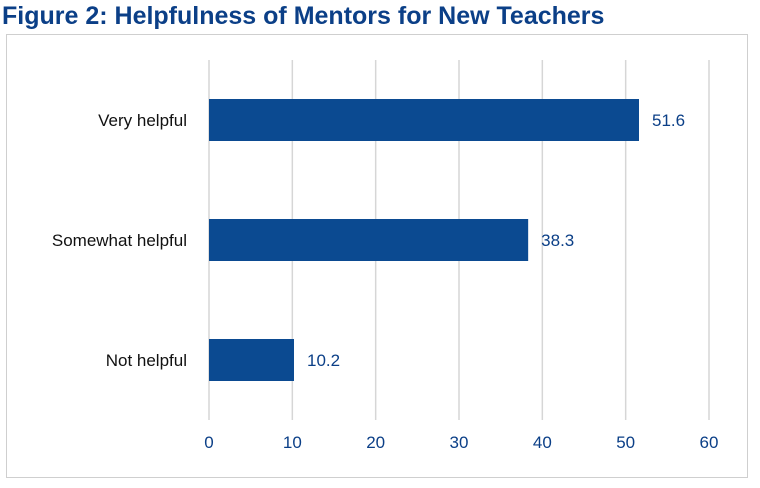  Describe the element at coordinates (323, 360) in the screenshot. I see `data-label-not-helpful: 10.2` at that location.